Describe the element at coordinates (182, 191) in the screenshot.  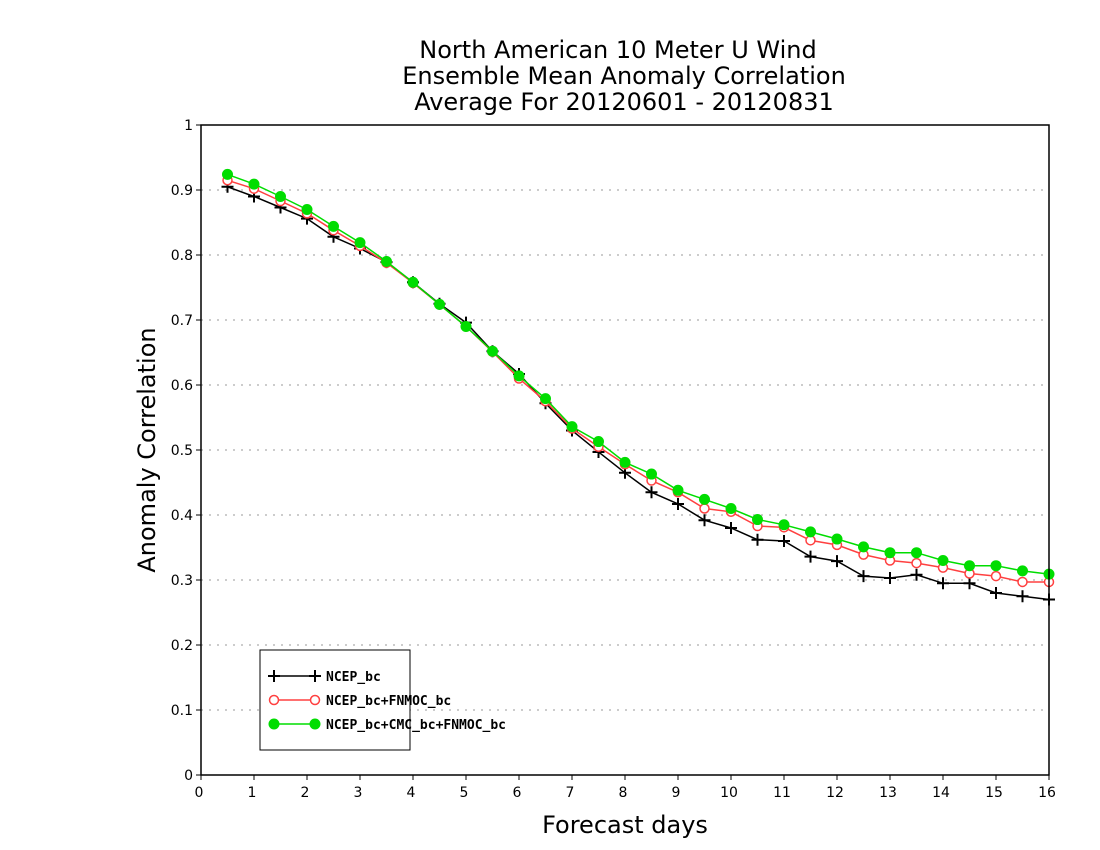
I see `y-tick-label: 0.9` at that location.